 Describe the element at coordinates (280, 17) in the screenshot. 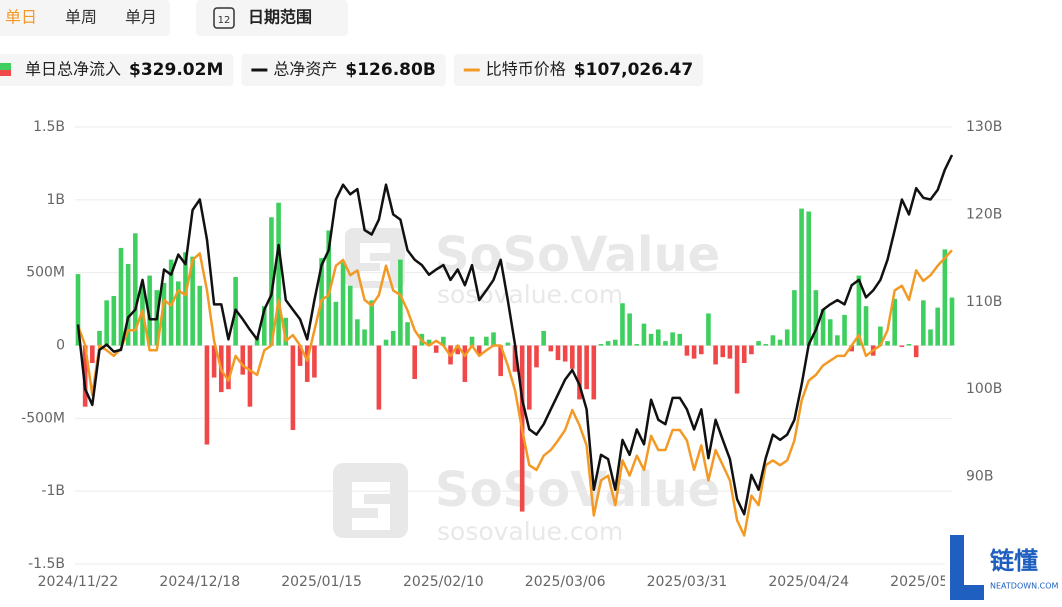

I see `date-range-label: 日期范围` at that location.